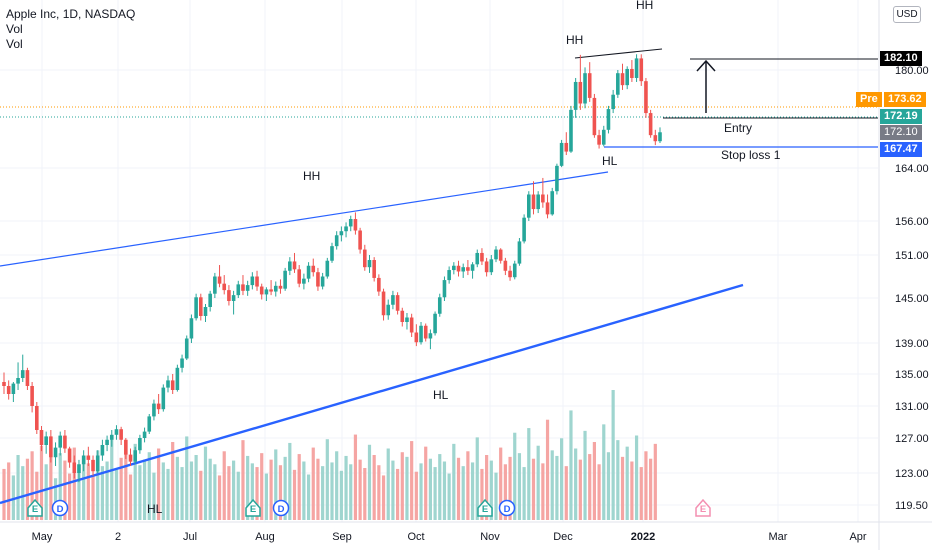 The height and width of the screenshot is (550, 932). I want to click on annotation-hl-trend: HL, so click(441, 395).